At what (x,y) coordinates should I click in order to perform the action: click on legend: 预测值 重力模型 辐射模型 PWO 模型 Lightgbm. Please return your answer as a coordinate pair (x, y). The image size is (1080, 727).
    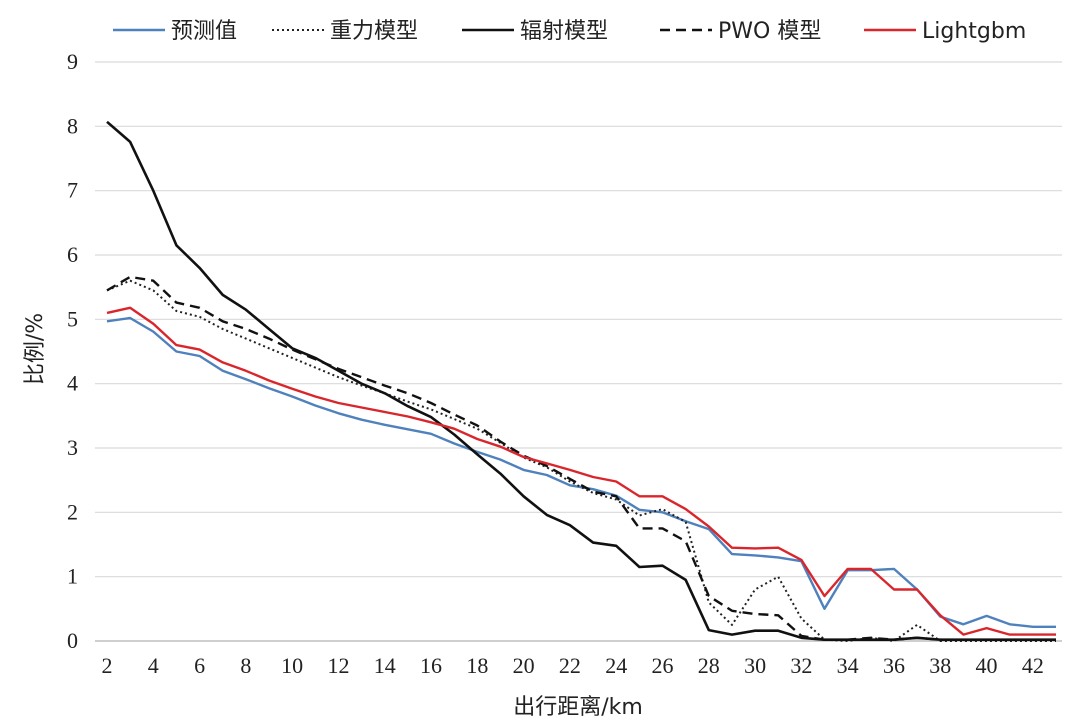
    Looking at the image, I should click on (569, 31).